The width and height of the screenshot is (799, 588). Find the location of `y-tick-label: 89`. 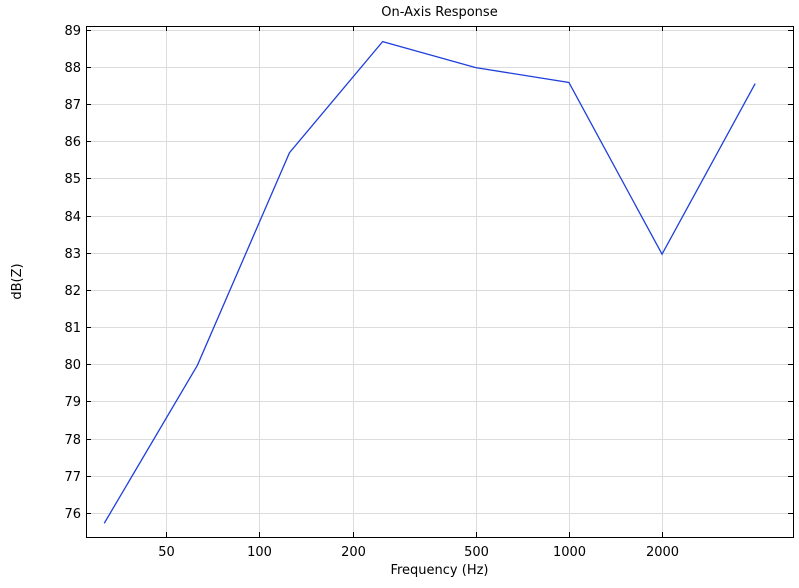

y-tick-label: 89 is located at coordinates (72, 31).